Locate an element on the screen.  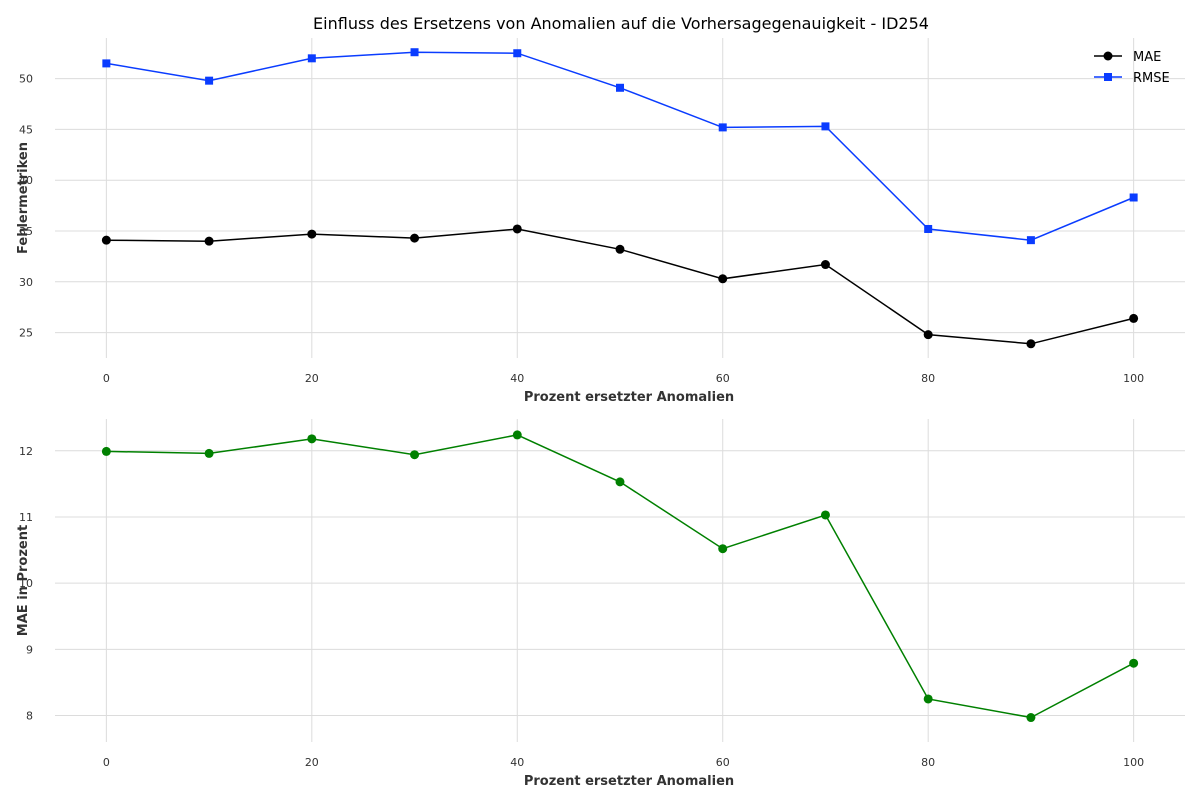
y-tick-label: 12 is located at coordinates (26, 451).